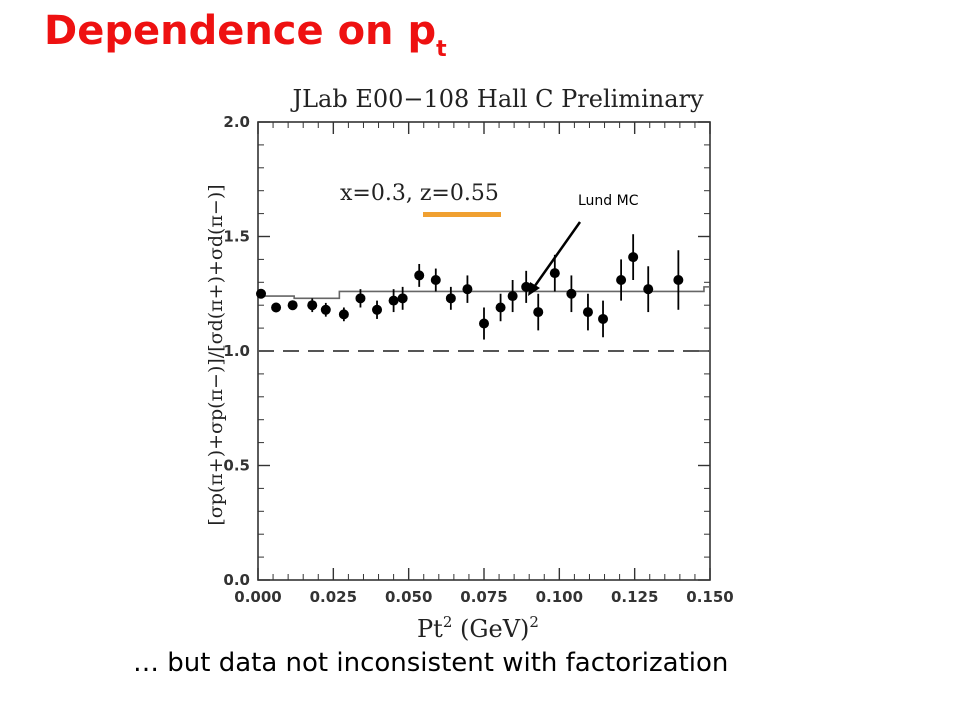 The height and width of the screenshot is (720, 960). Describe the element at coordinates (236, 580) in the screenshot. I see `y-tick-label: 0.0` at that location.